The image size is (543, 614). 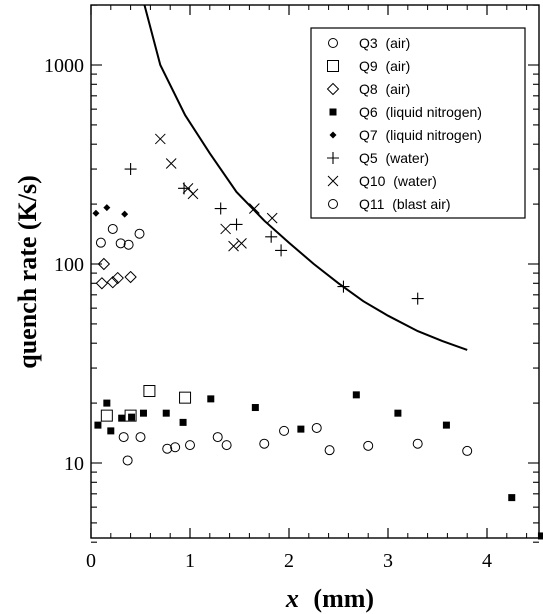 I want to click on legend-box, so click(x=418, y=123).